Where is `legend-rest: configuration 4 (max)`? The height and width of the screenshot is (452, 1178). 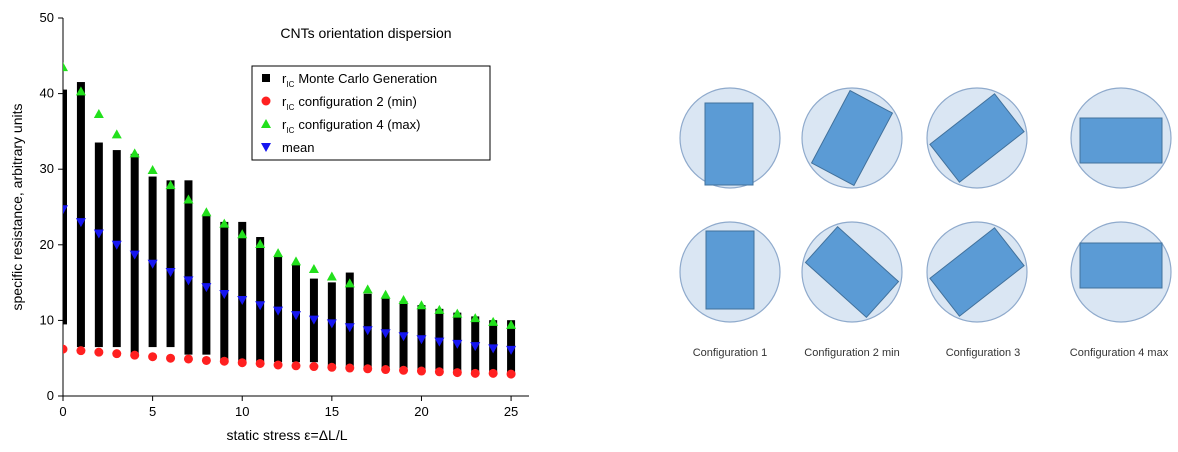 legend-rest: configuration 4 (max) is located at coordinates (359, 124).